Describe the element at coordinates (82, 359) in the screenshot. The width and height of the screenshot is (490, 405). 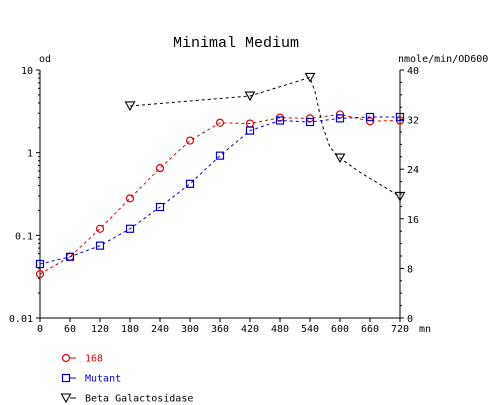
I see `legend-item: 168` at that location.